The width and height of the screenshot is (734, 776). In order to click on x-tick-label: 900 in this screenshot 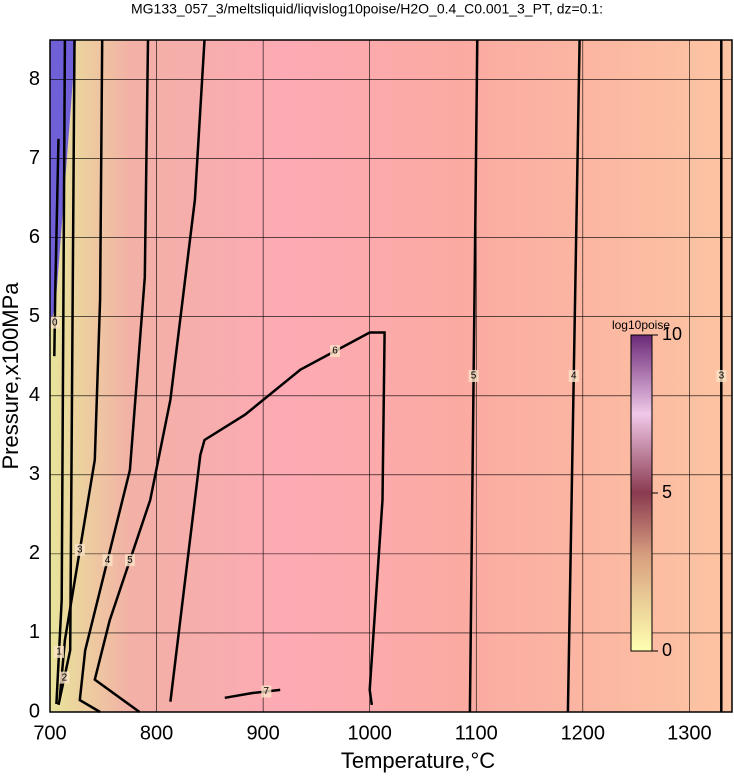, I will do `click(262, 733)`.